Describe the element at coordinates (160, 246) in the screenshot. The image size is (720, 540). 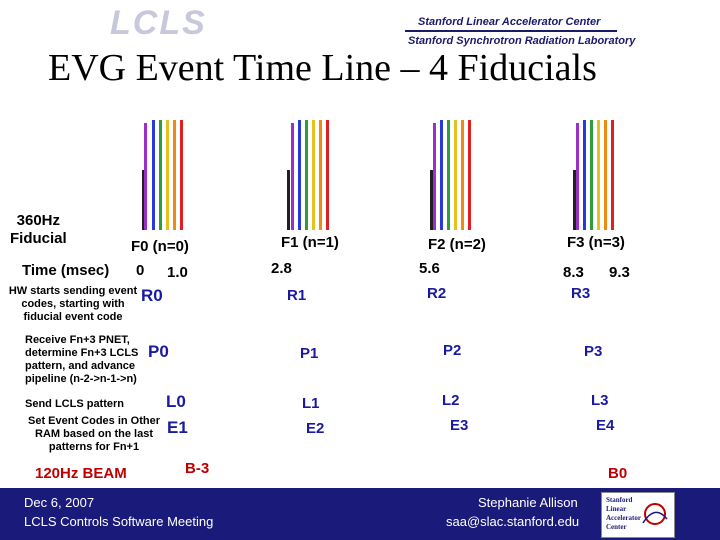
I see `fiducial-0-name: F0 (n=0)` at that location.